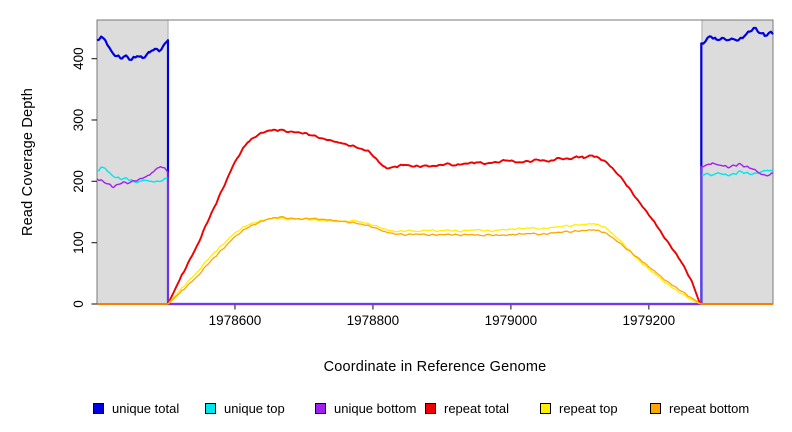 The image size is (792, 432). I want to click on x-axis-title: Coordinate in Reference Genome, so click(435, 367).